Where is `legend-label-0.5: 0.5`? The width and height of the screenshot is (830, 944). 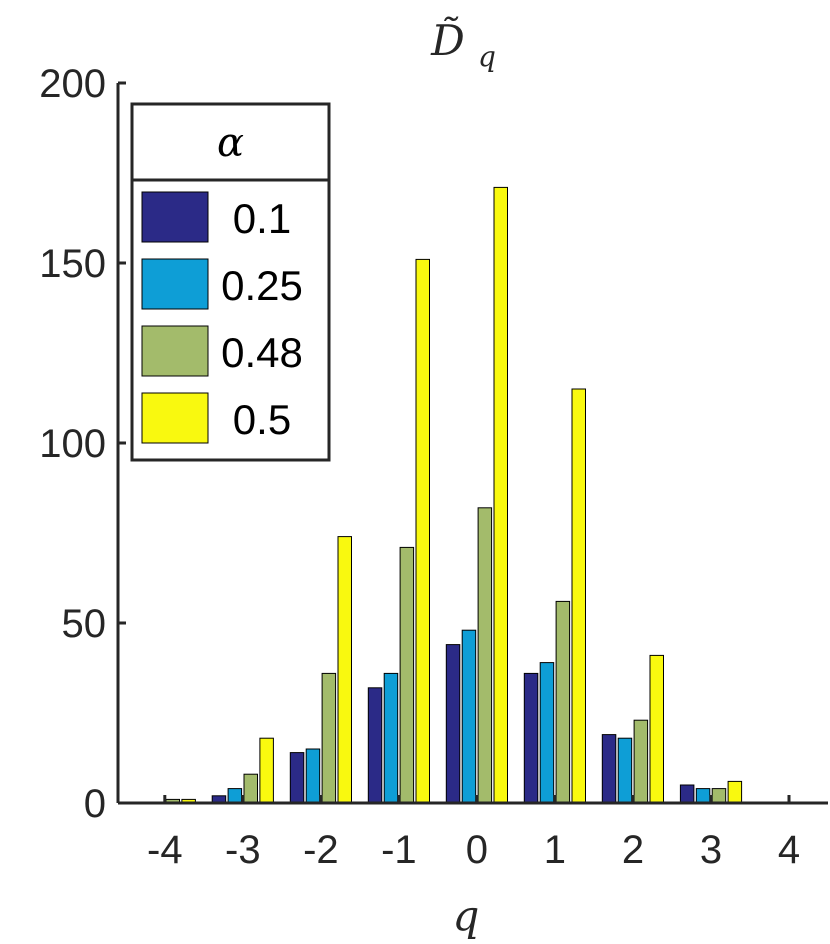
legend-label-0.5: 0.5 is located at coordinates (262, 419).